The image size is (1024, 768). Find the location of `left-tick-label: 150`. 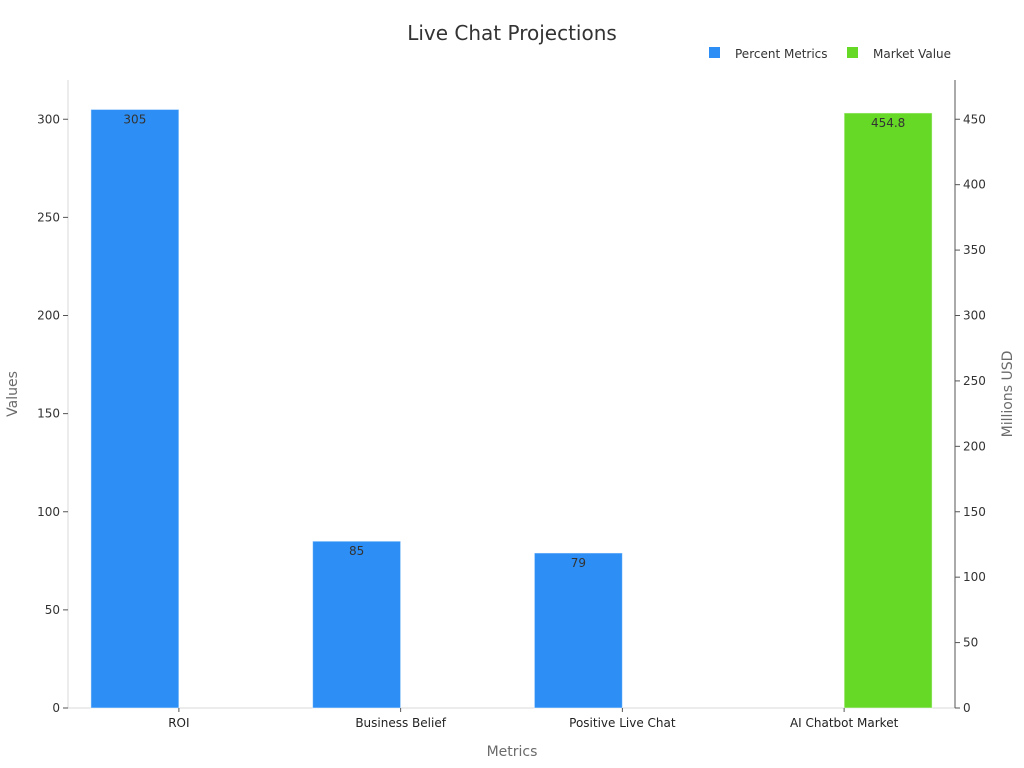

left-tick-label: 150 is located at coordinates (48, 414).